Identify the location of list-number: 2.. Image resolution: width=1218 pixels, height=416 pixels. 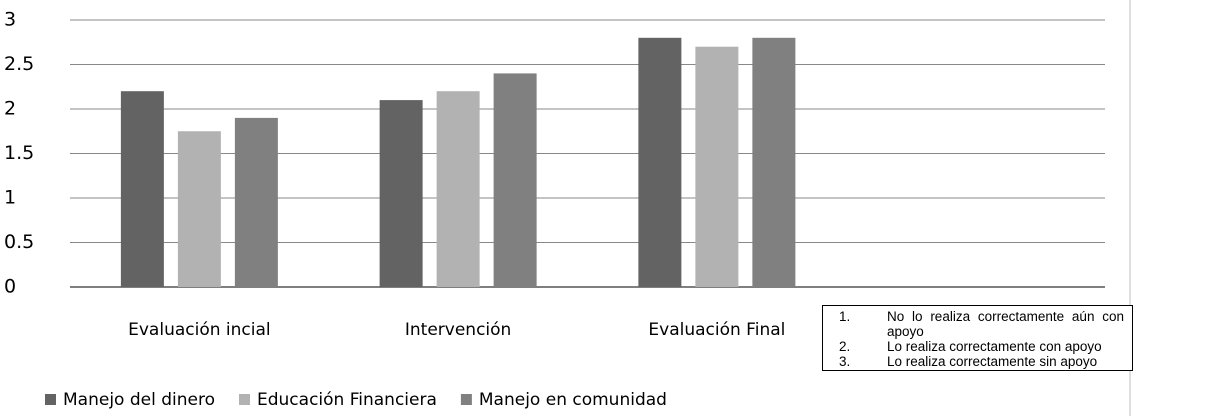
(845, 346).